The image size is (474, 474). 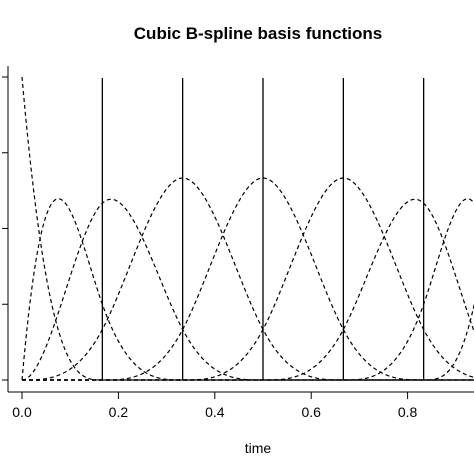 I want to click on x-tick-label: 0.0, so click(x=22, y=412).